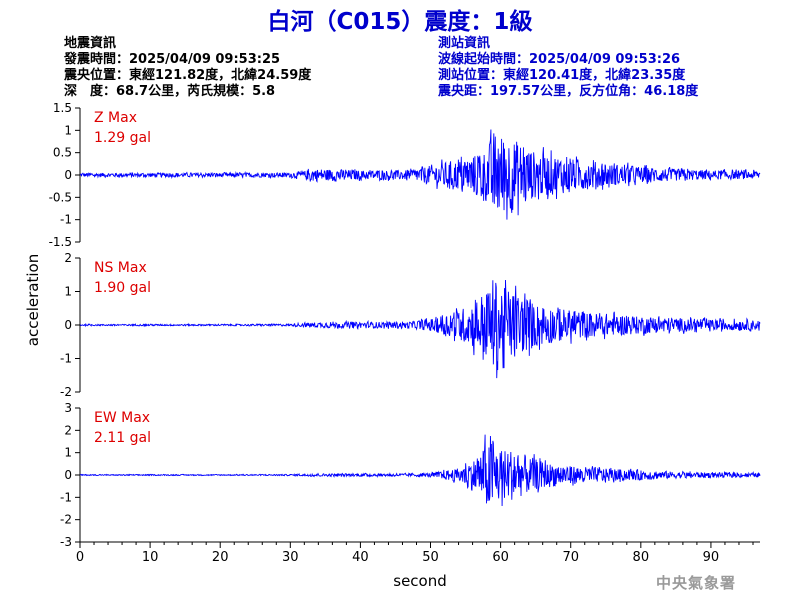  I want to click on origin-time: 發震時間：2025/04/09 09:53:25, so click(172, 59).